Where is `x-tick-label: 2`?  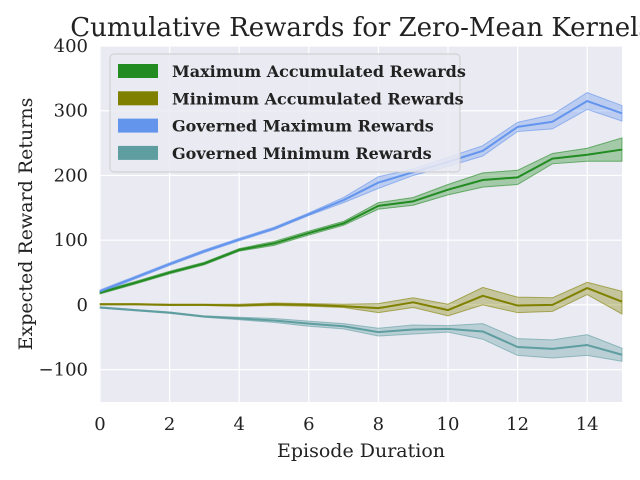 x-tick-label: 2 is located at coordinates (169, 424).